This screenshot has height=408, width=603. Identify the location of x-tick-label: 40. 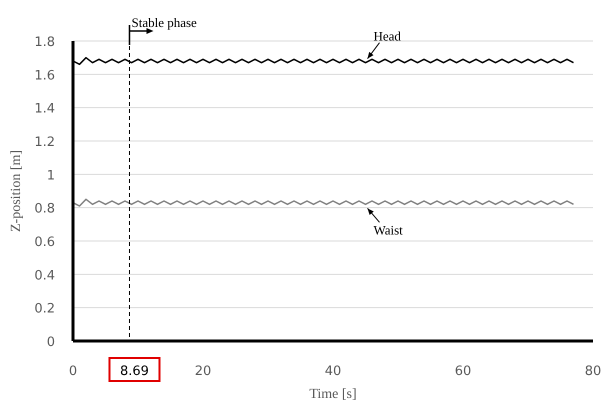
(333, 371).